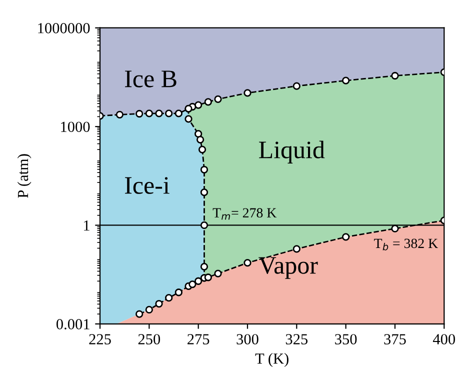 The image size is (474, 387). Describe the element at coordinates (100, 339) in the screenshot. I see `x-tick-label: 225` at that location.